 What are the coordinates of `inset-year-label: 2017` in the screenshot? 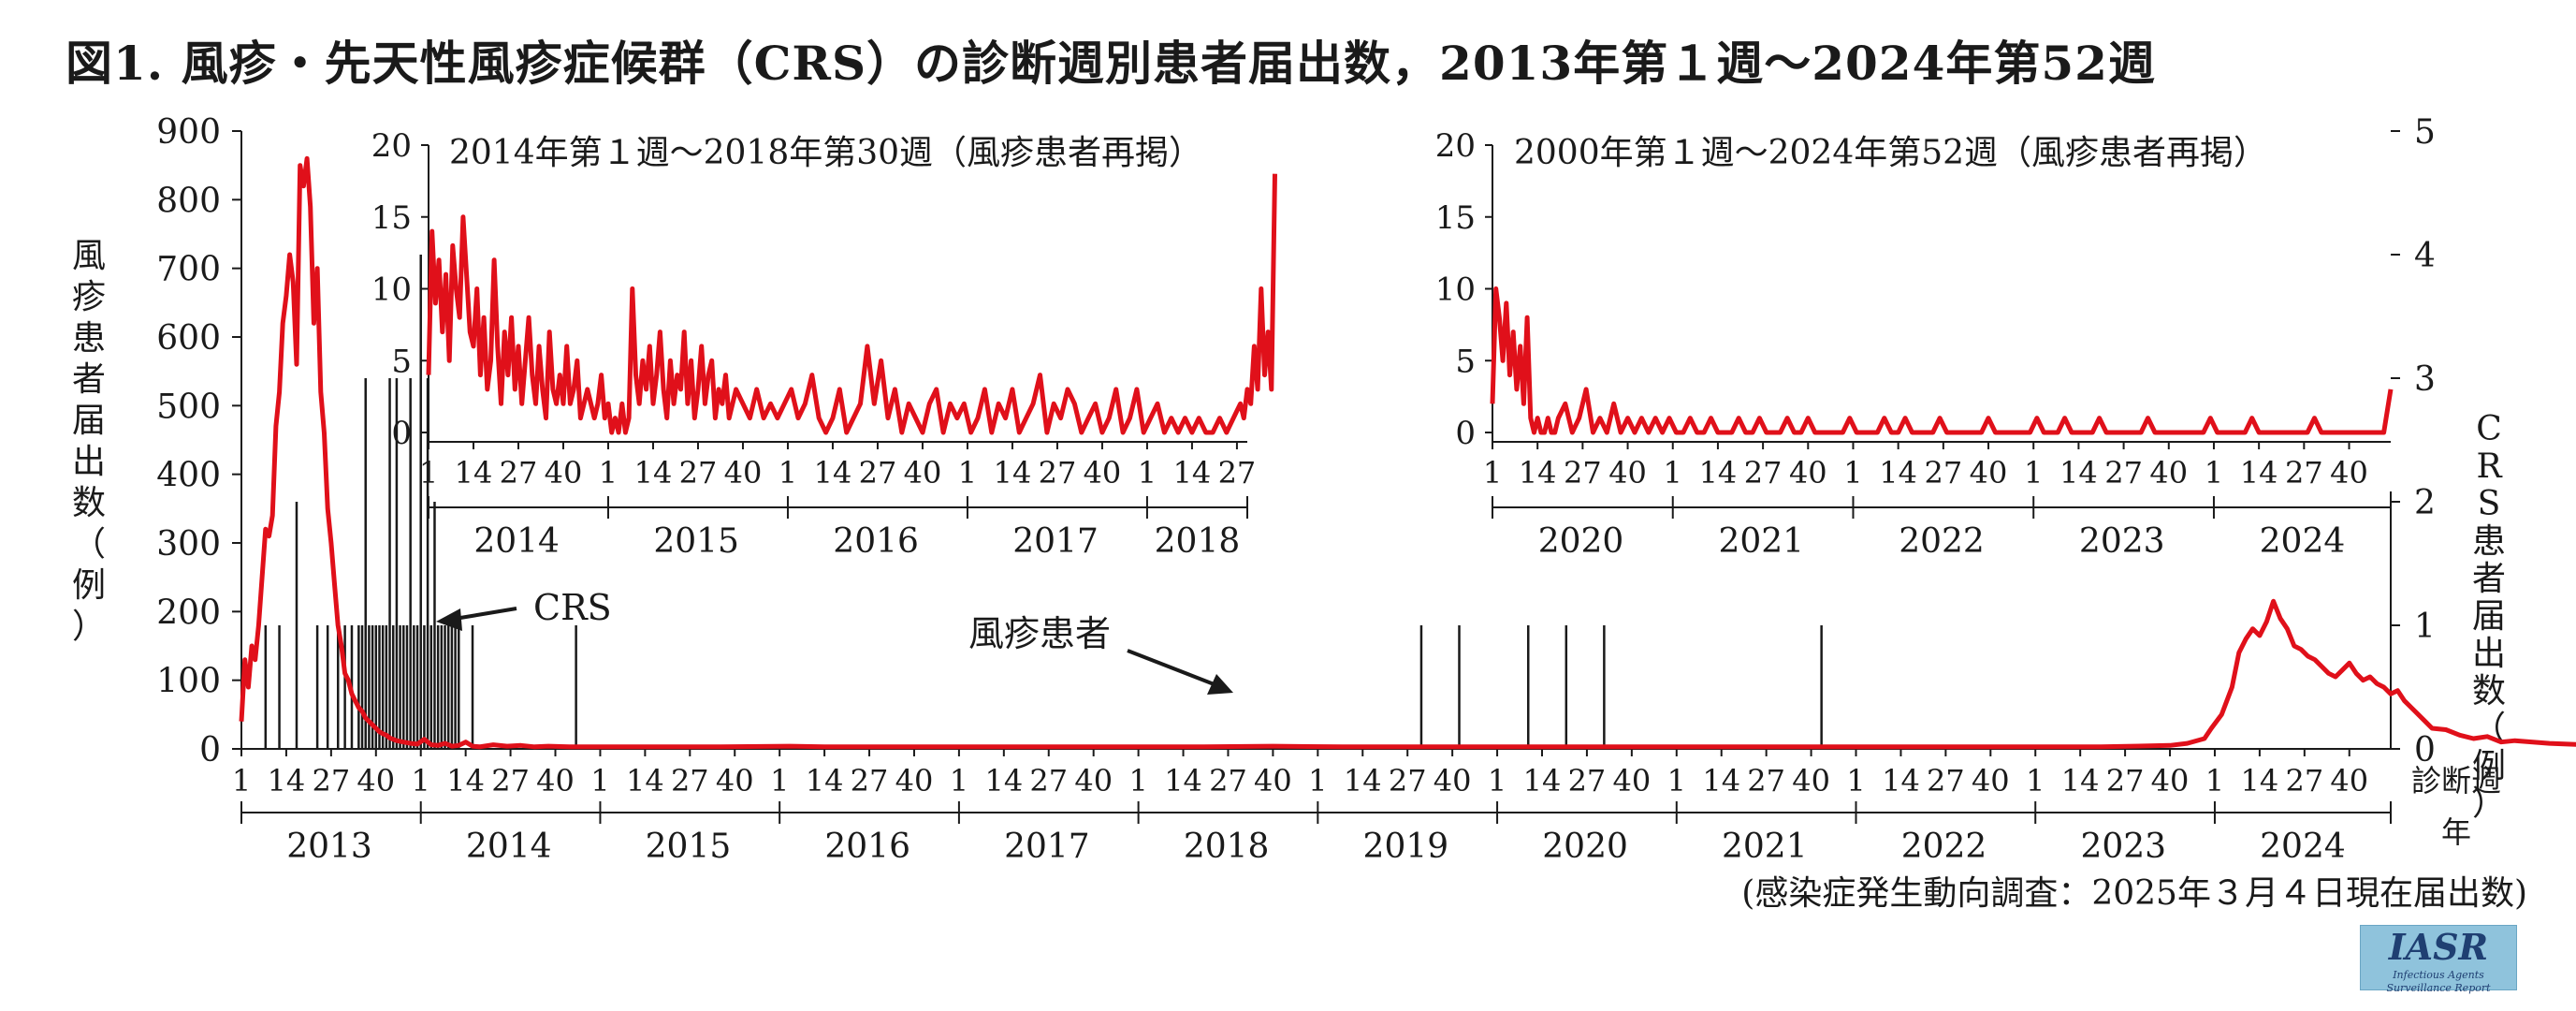 It's located at (1055, 541).